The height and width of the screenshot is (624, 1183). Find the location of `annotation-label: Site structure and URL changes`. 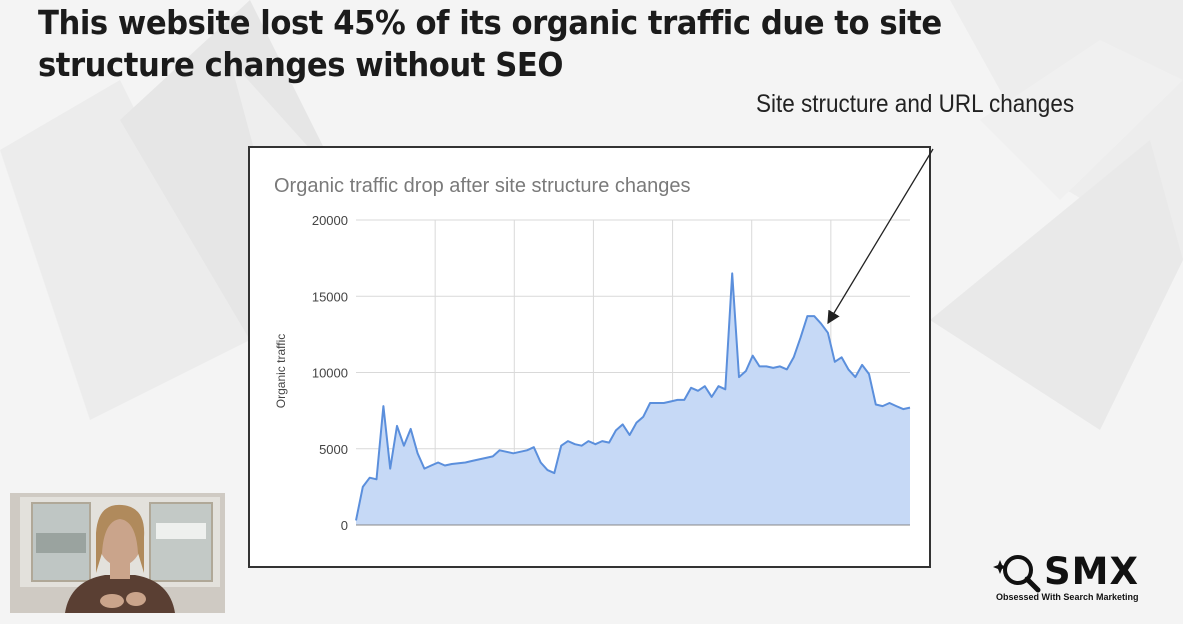

annotation-label: Site structure and URL changes is located at coordinates (915, 104).